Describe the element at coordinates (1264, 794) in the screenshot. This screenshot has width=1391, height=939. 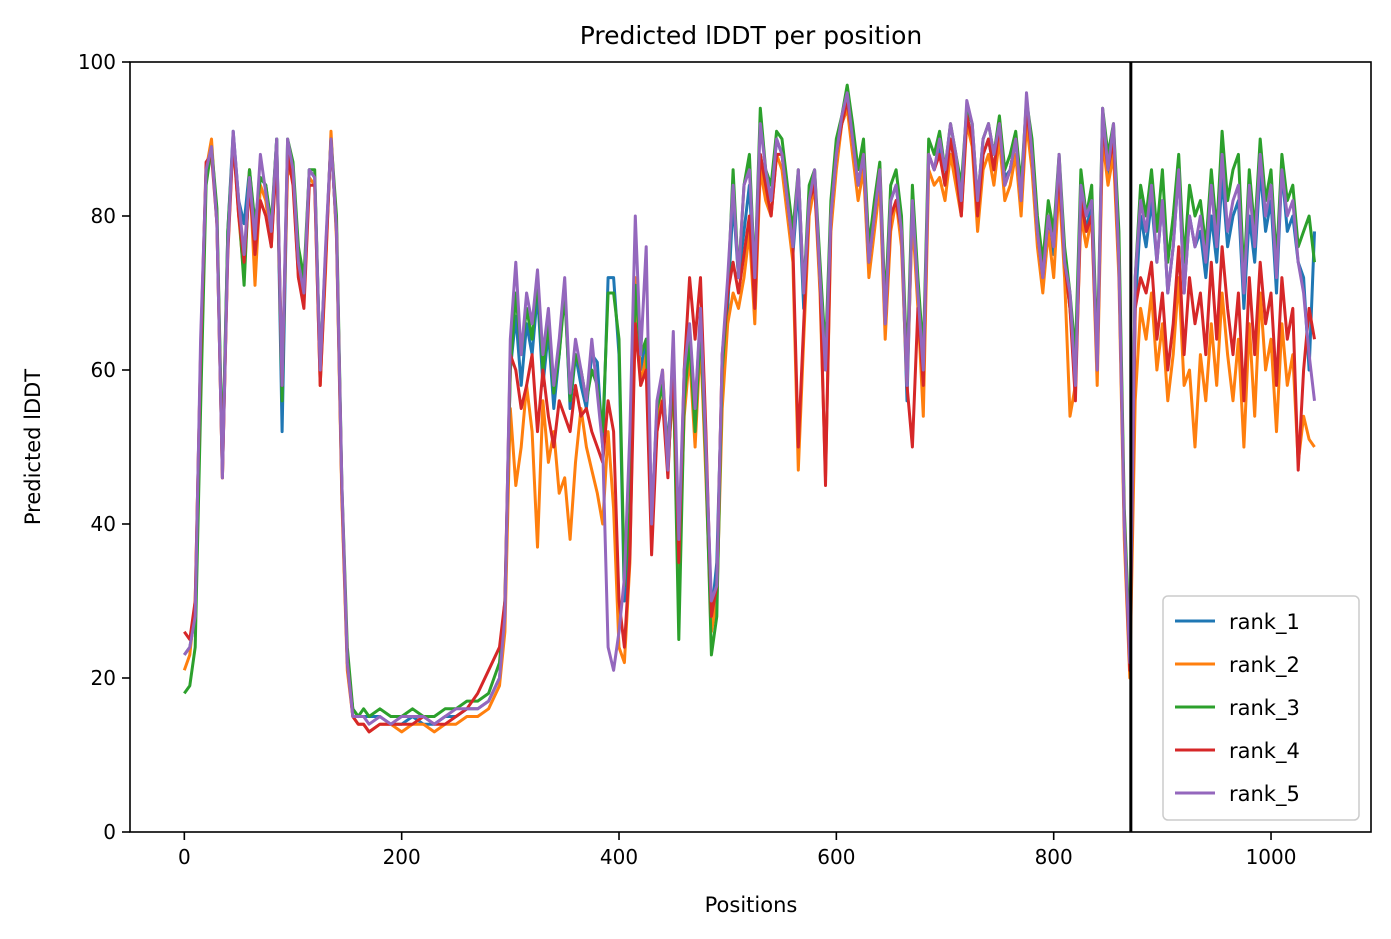
I see `legend-label-rank_5: rank_5` at that location.